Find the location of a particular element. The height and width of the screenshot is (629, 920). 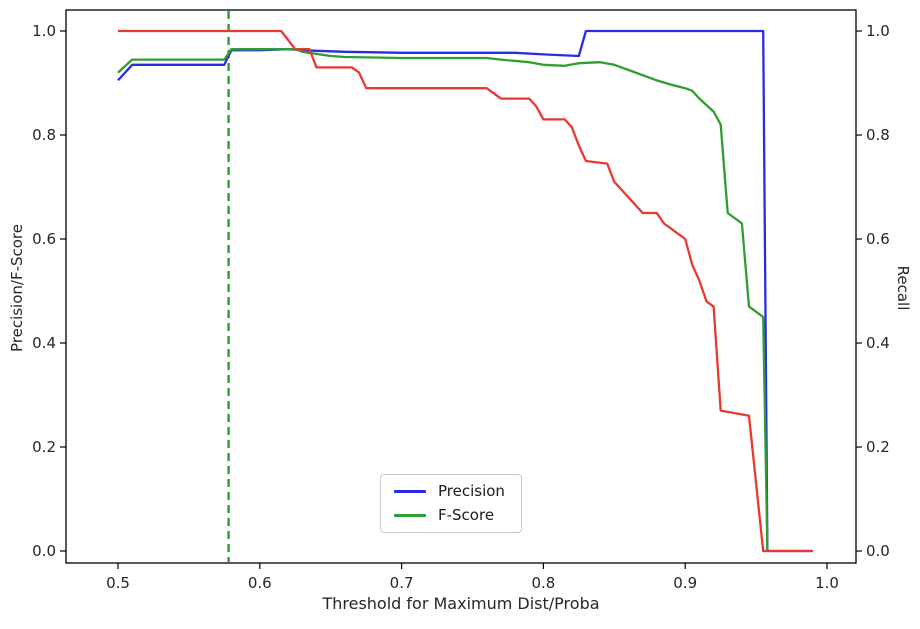

y-axis-label-right: Recall is located at coordinates (903, 288).